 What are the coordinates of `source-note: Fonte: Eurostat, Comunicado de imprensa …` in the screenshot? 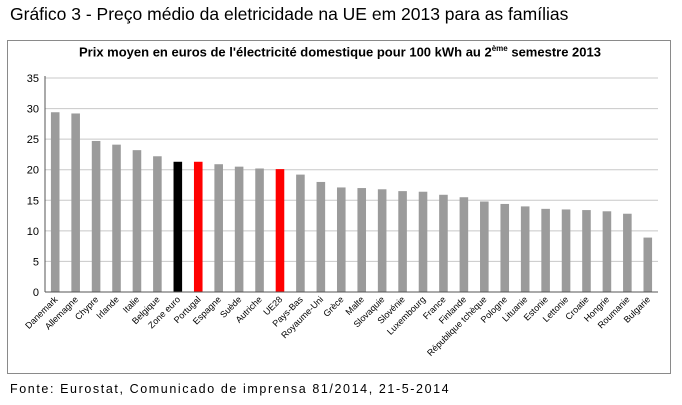 It's located at (230, 389).